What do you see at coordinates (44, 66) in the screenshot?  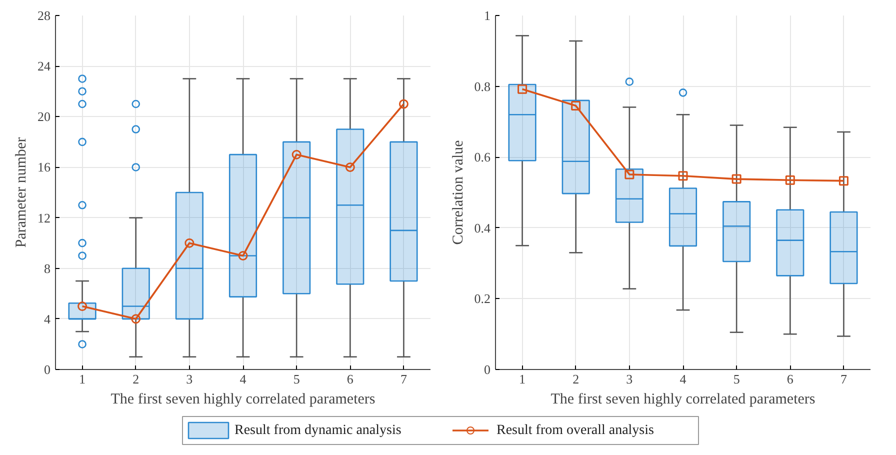 I see `y-tick-label: 24` at bounding box center [44, 66].